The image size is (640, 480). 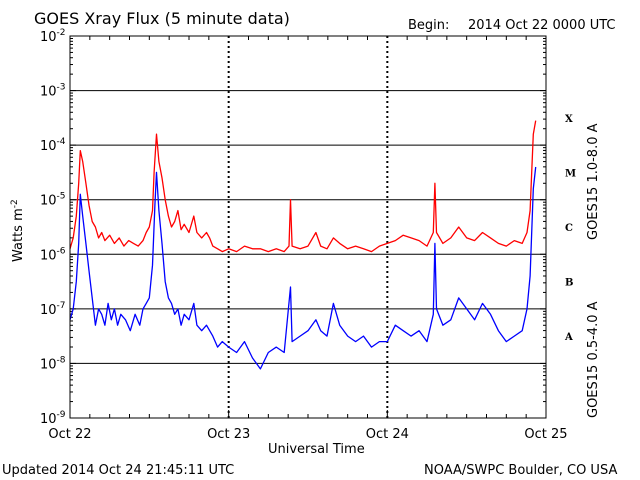 What do you see at coordinates (61, 306) in the screenshot?
I see `y-tick-exp-2: -7` at bounding box center [61, 306].